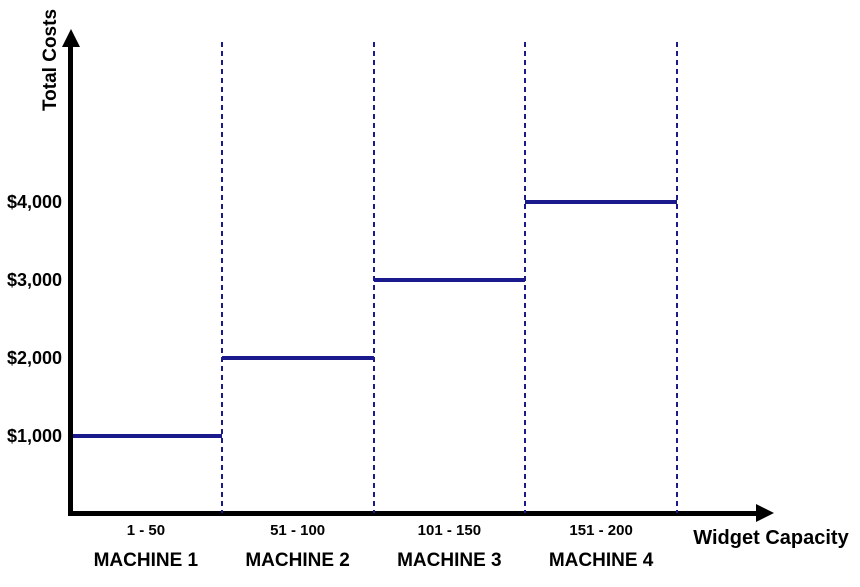 This screenshot has width=860, height=587. Describe the element at coordinates (601, 530) in the screenshot. I see `capacity-range-label: 151 - 200` at that location.